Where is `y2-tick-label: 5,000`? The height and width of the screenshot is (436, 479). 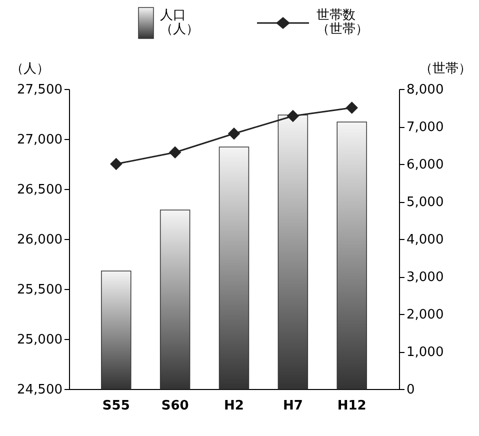 y2-tick-label: 5,000 is located at coordinates (425, 202).